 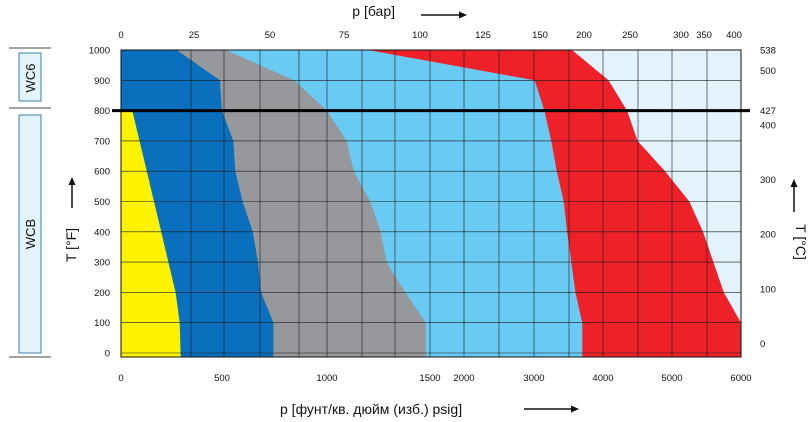 What do you see at coordinates (602, 378) in the screenshot?
I see `x-bottom-tick-label: 4000` at bounding box center [602, 378].